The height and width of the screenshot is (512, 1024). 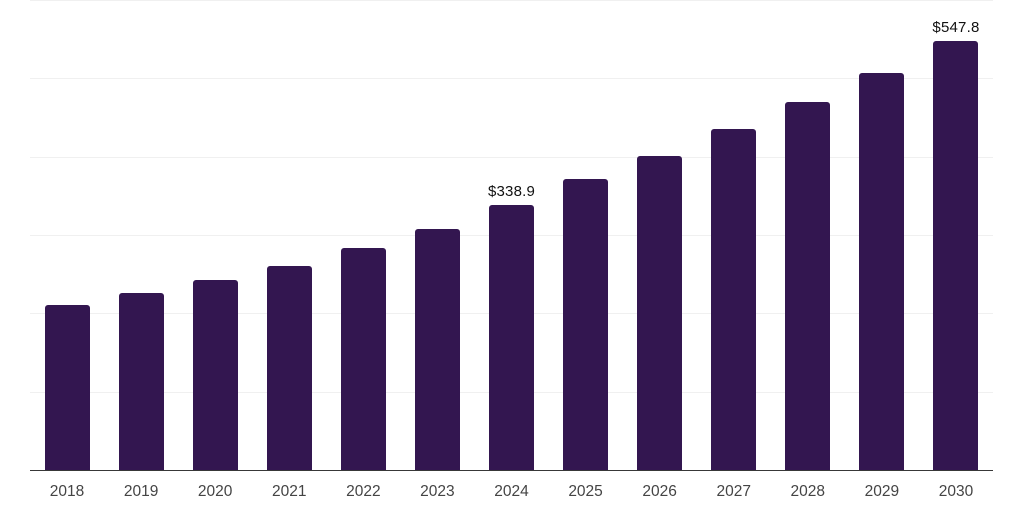 I want to click on bar-2018, so click(x=67, y=387).